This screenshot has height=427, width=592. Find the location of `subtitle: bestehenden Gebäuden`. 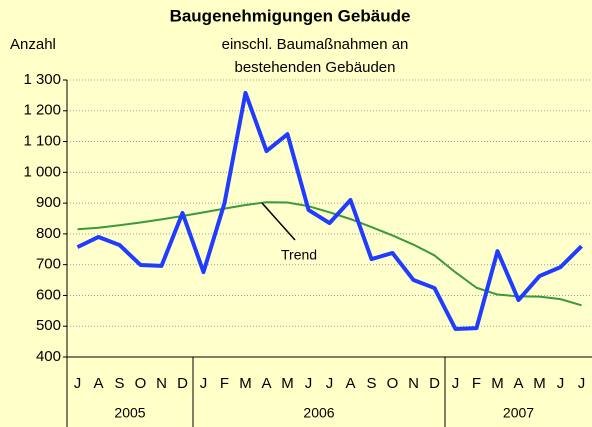

subtitle: bestehenden Gebäuden is located at coordinates (315, 67).